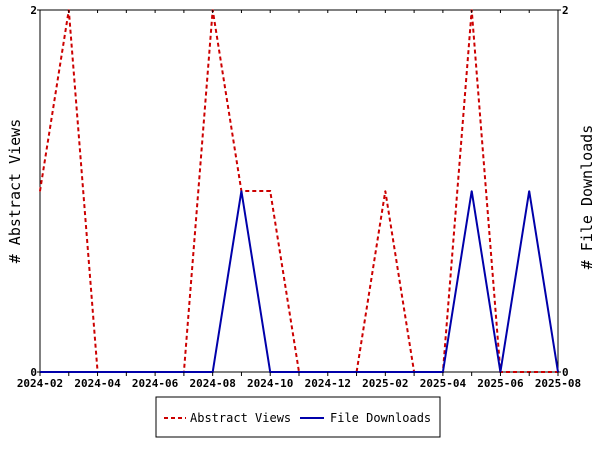 The height and width of the screenshot is (450, 600). What do you see at coordinates (33, 372) in the screenshot?
I see `y-tick-label-left: 0` at bounding box center [33, 372].